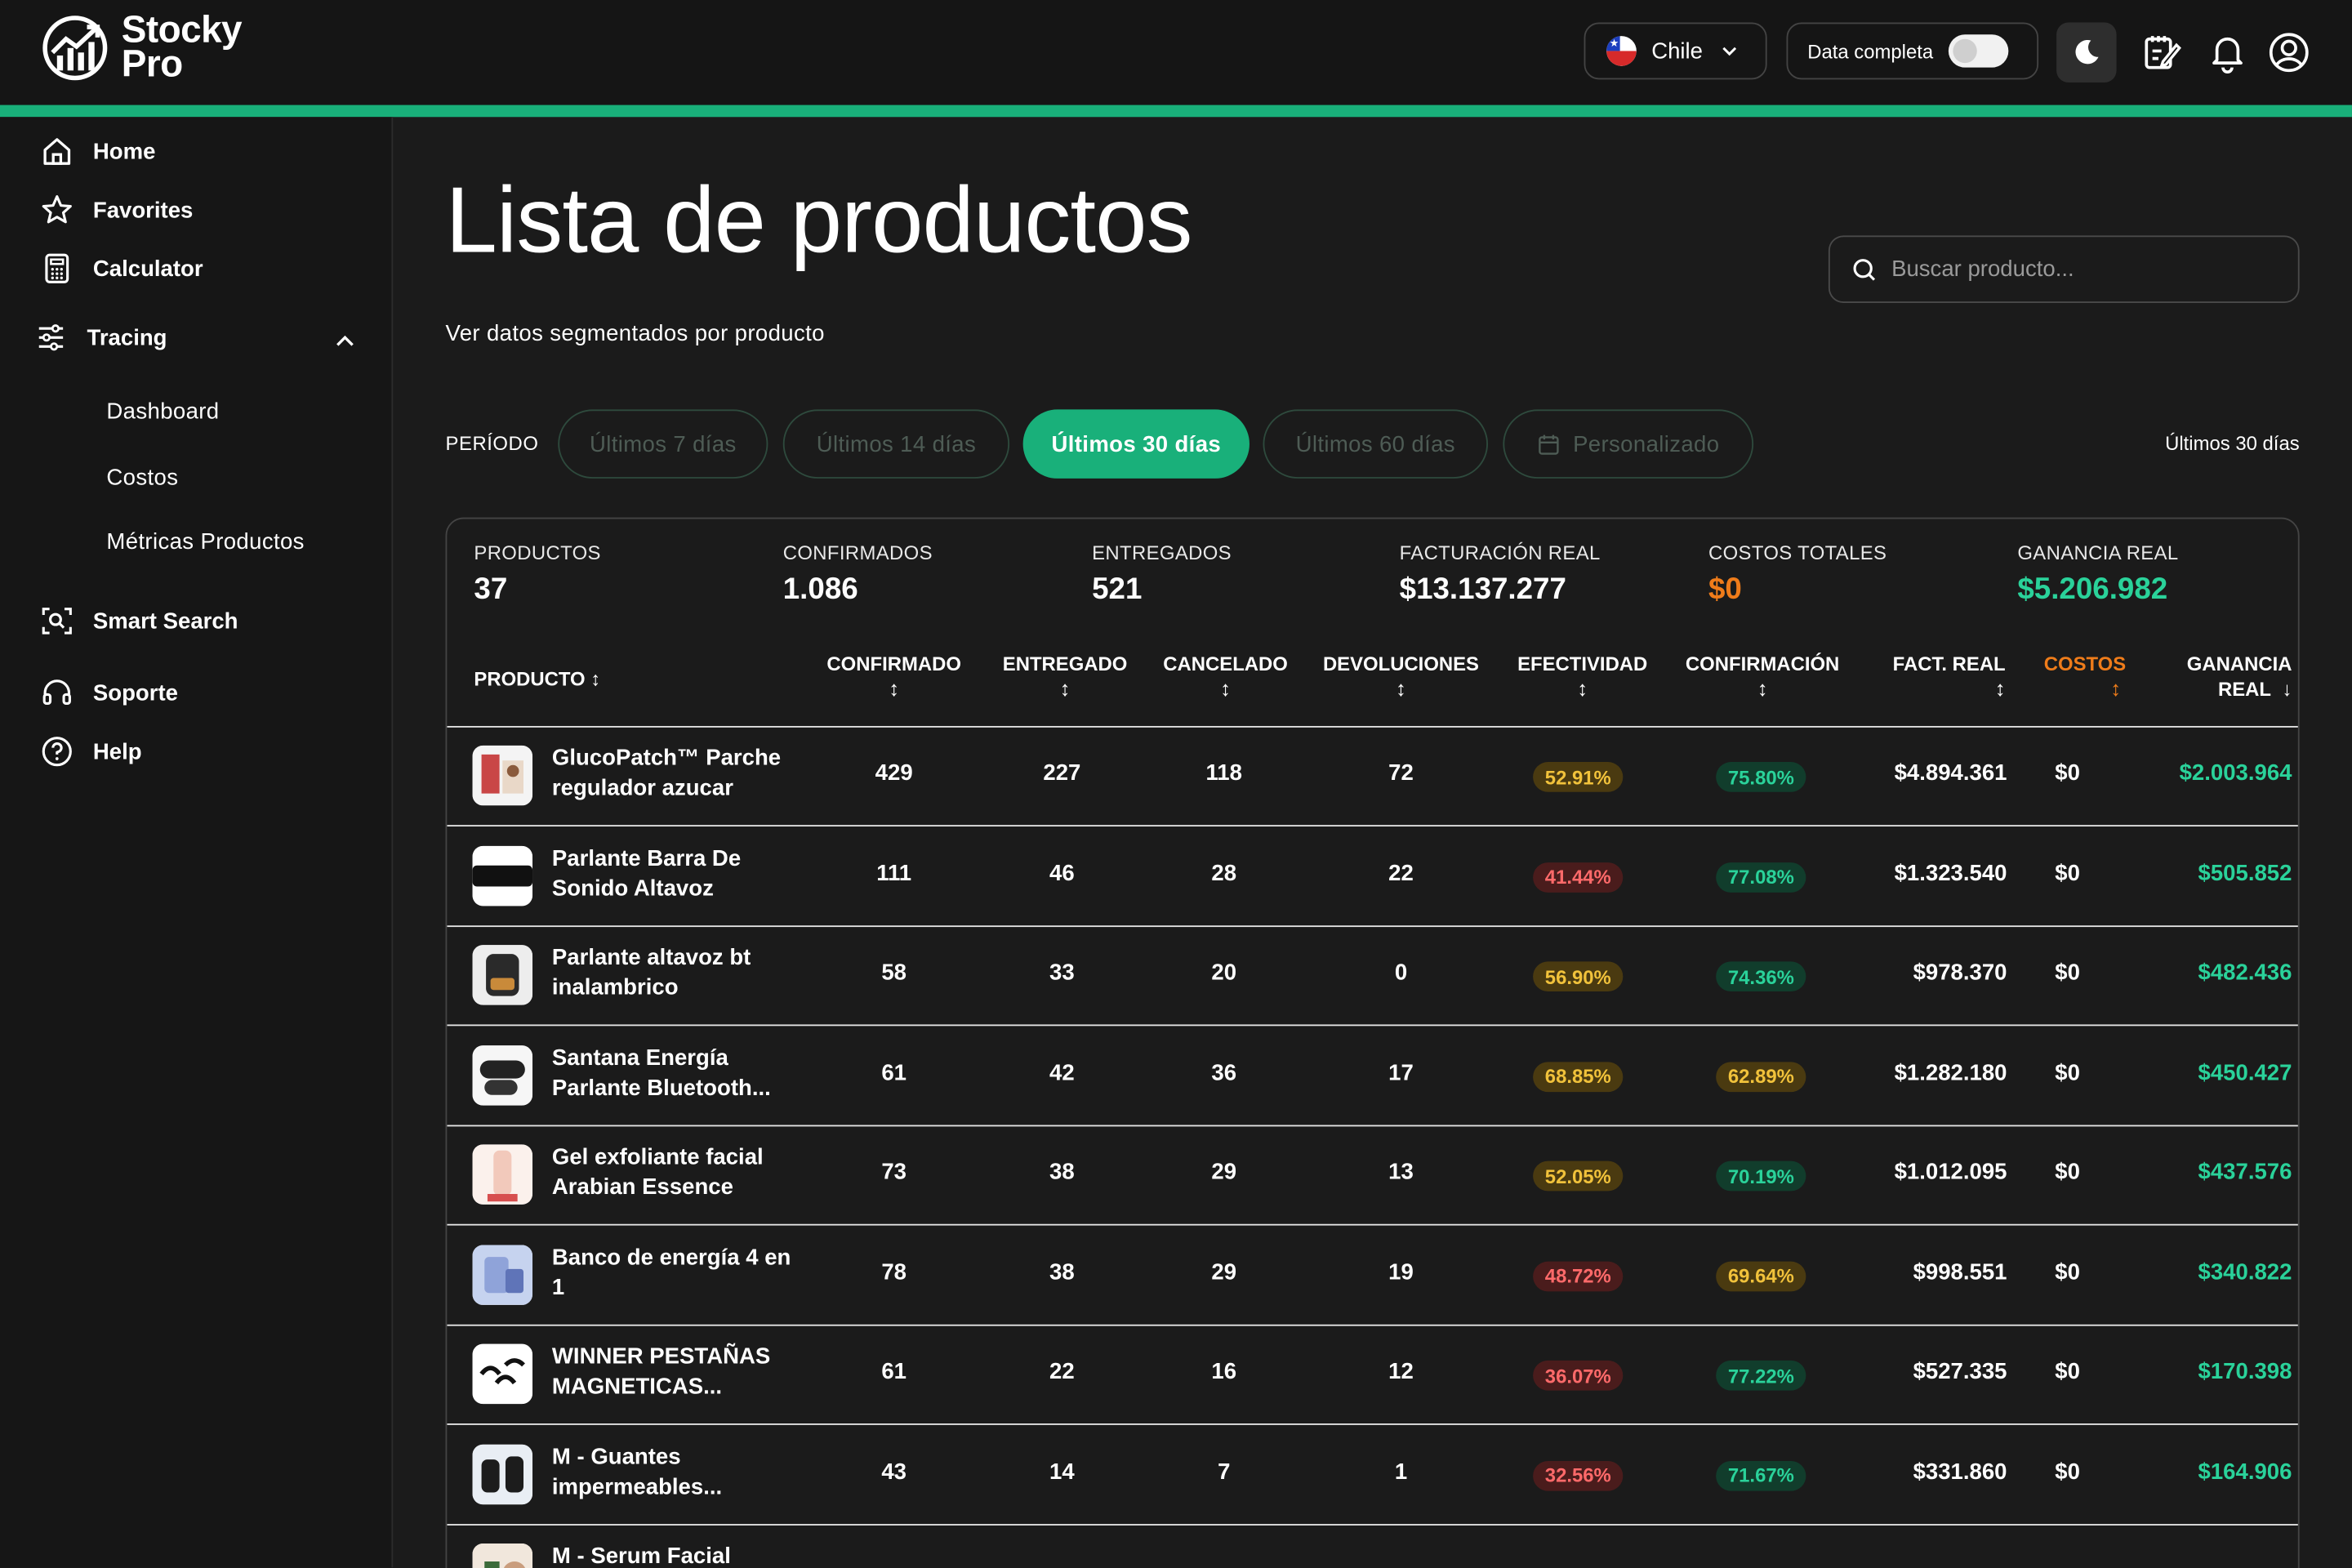 The width and height of the screenshot is (2352, 1568). What do you see at coordinates (1761, 1275) in the screenshot?
I see `confirmation-badge: 69.64%` at bounding box center [1761, 1275].